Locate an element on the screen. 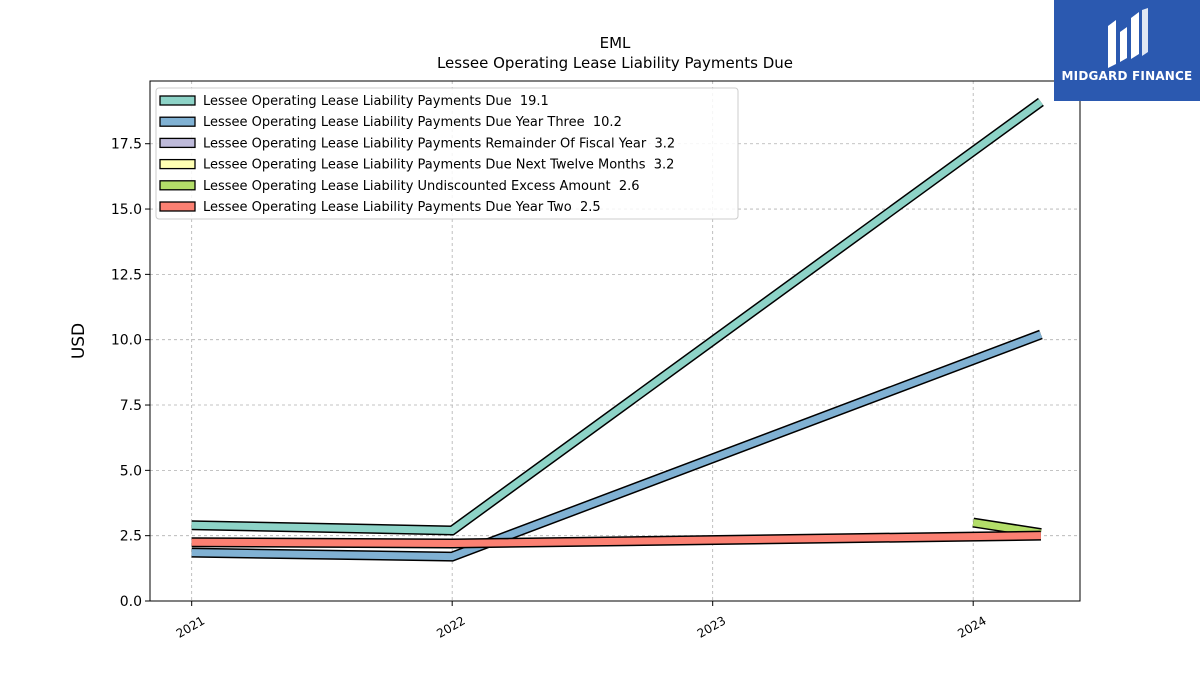 The height and width of the screenshot is (675, 1200). y-tick-label: 15.0 is located at coordinates (126, 210).